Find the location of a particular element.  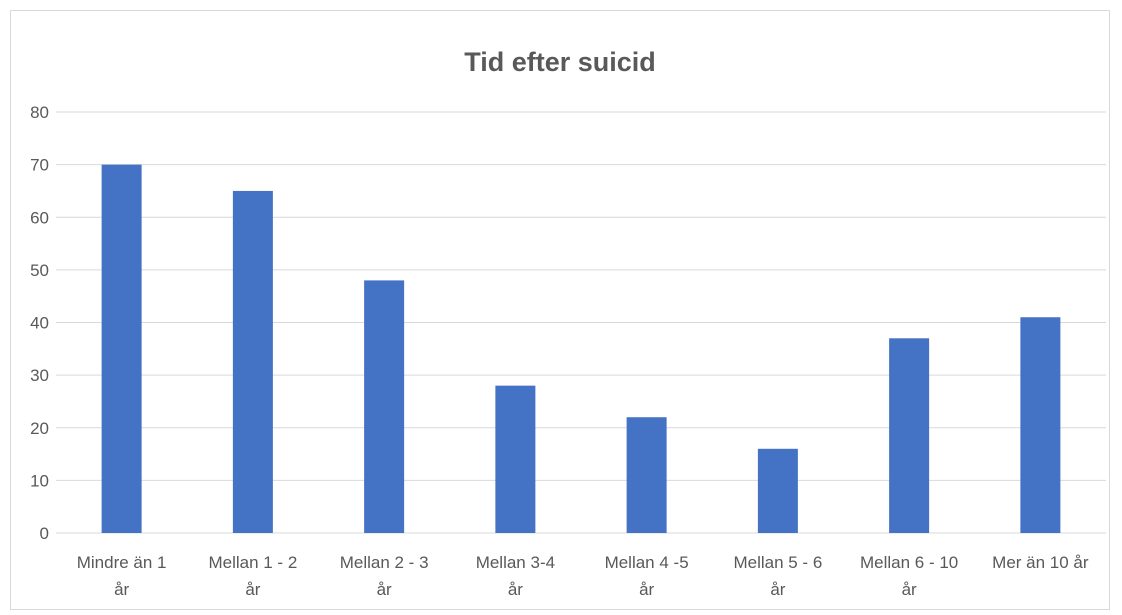

y-tick-label: 10 is located at coordinates (39, 480).